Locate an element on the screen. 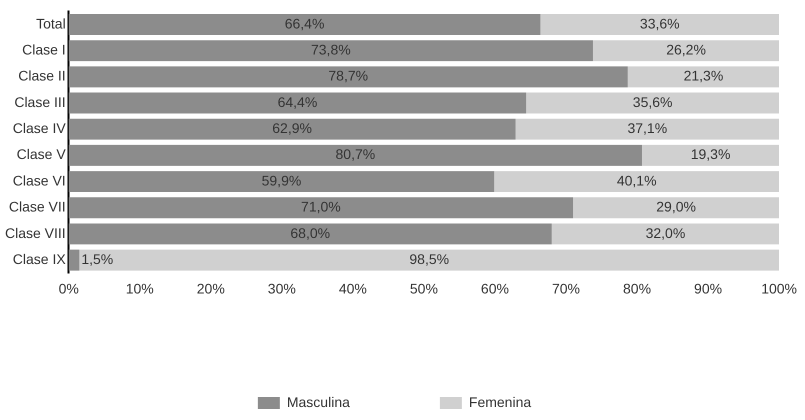 The image size is (805, 420). data-label: 98,5% is located at coordinates (429, 258).